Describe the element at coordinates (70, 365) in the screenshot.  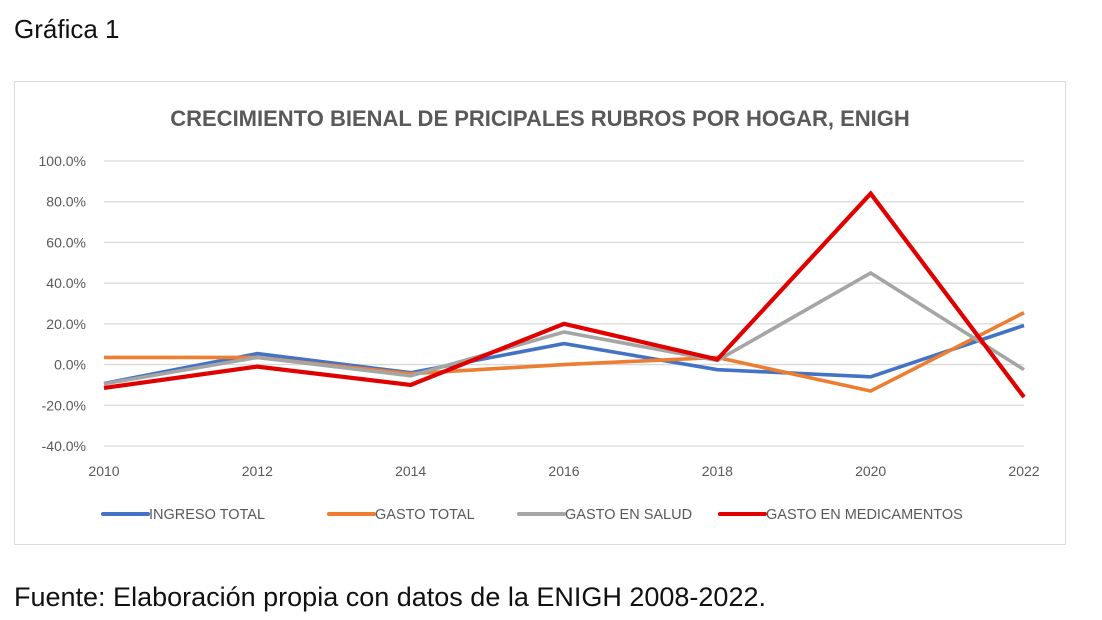
I see `y-tick-label: 0.0%` at that location.